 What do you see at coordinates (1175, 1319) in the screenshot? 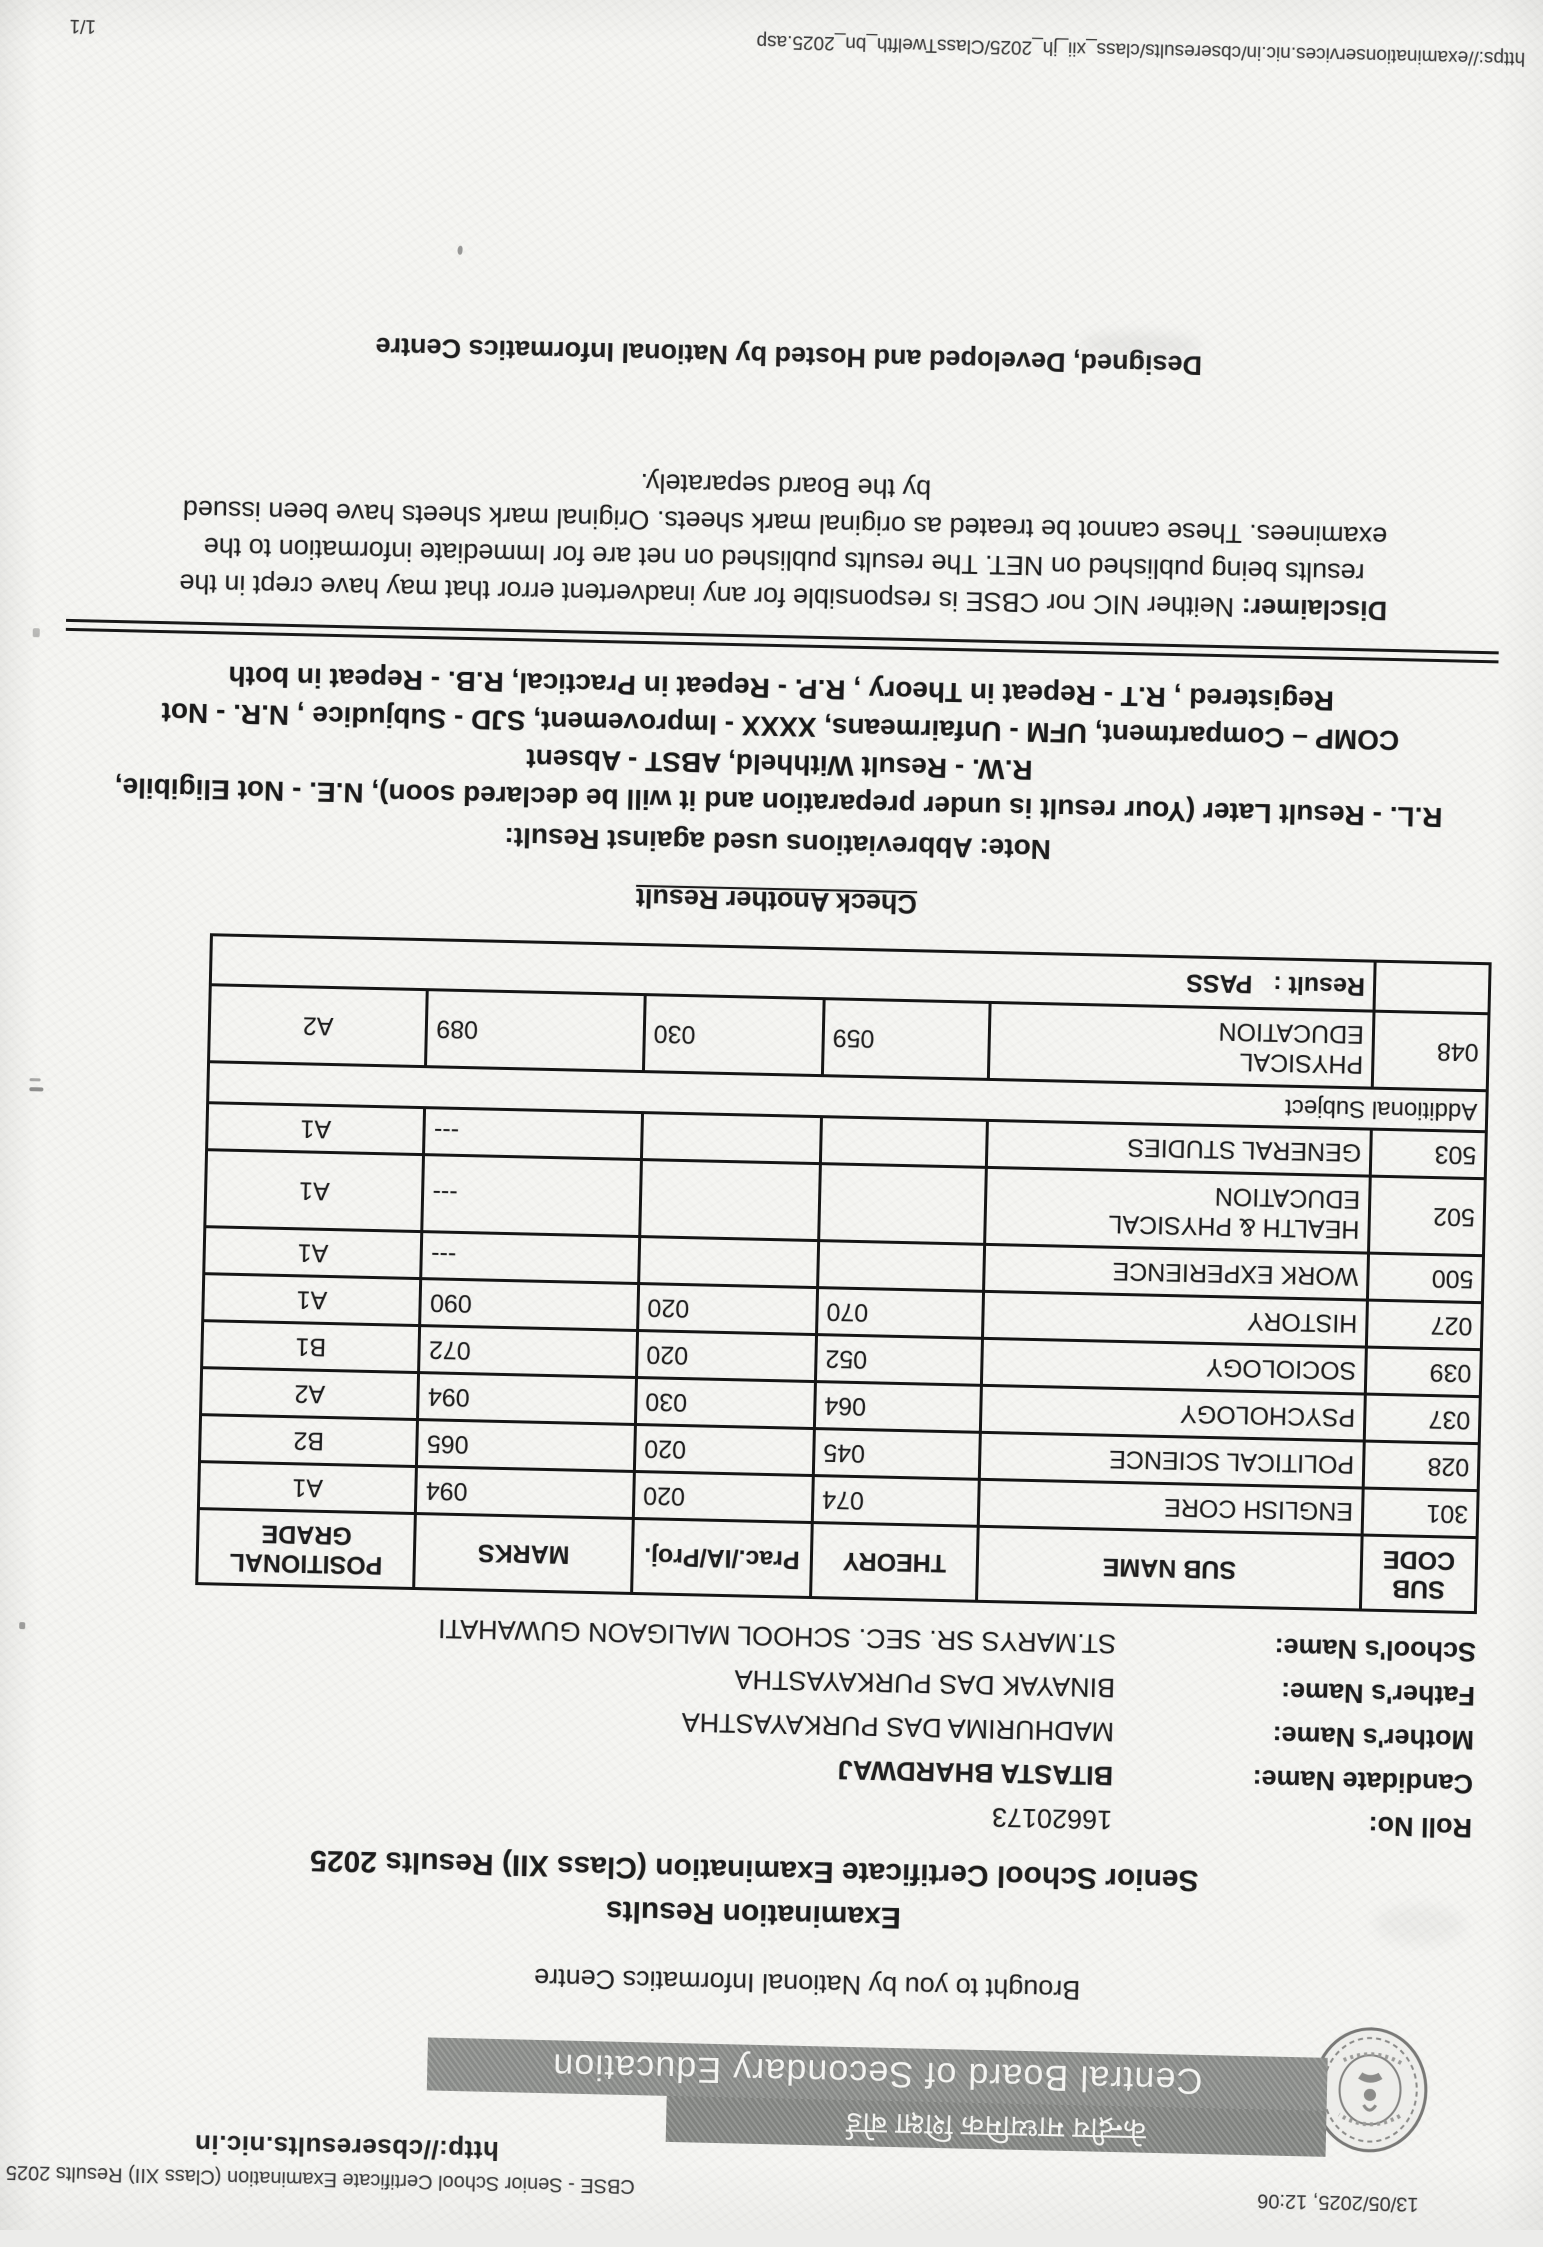
I see `cell-sub-name: HISTORY` at bounding box center [1175, 1319].